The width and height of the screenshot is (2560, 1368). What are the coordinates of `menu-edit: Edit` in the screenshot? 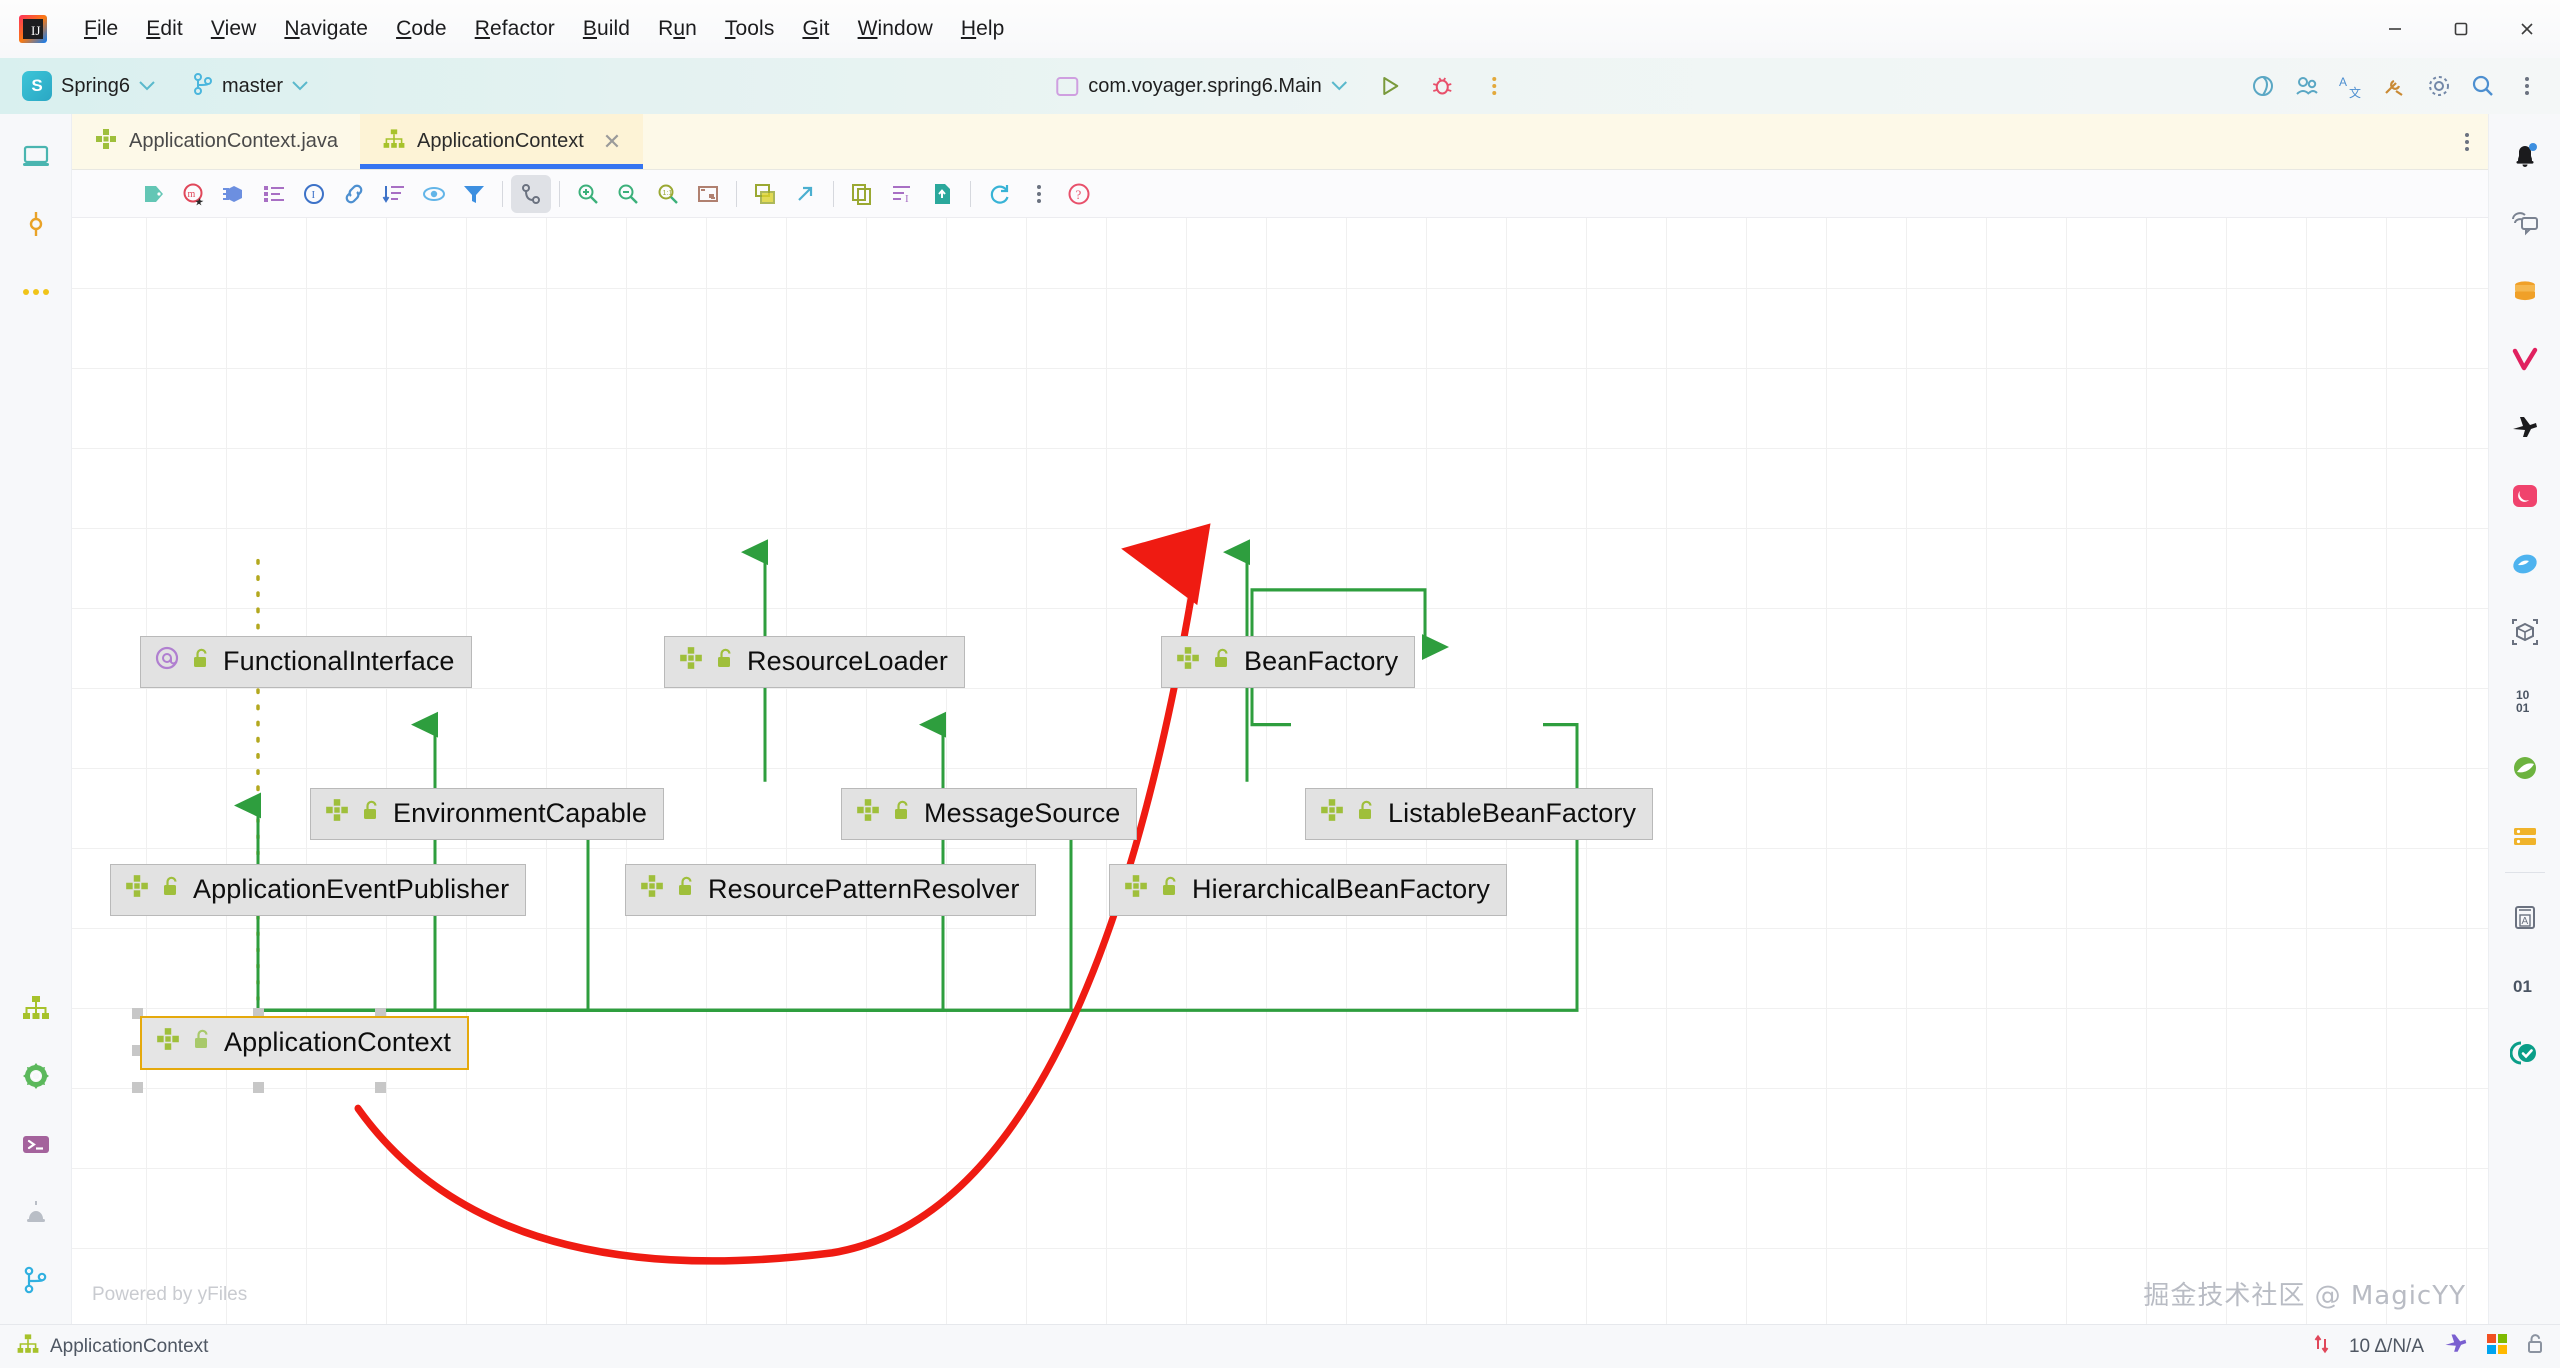 It's located at (164, 28).